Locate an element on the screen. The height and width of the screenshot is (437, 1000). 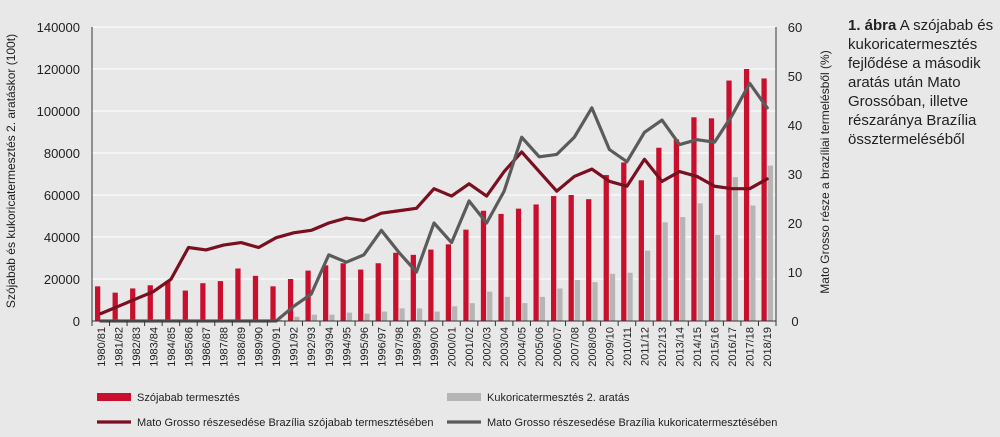
right-axis-ticks: 0 10 20 30 40 50 60 is located at coordinates (795, 174).